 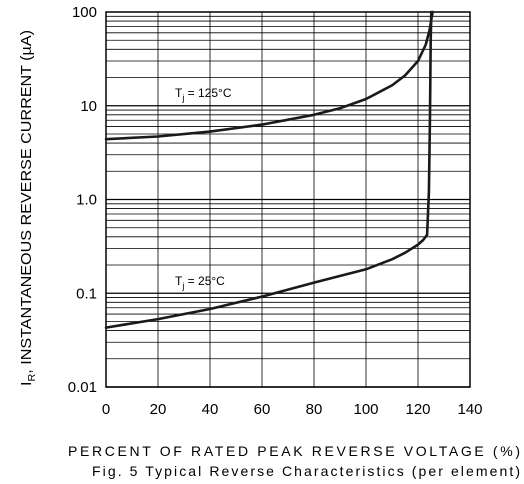 What do you see at coordinates (82, 387) in the screenshot?
I see `y-tick-label: 0.01` at bounding box center [82, 387].